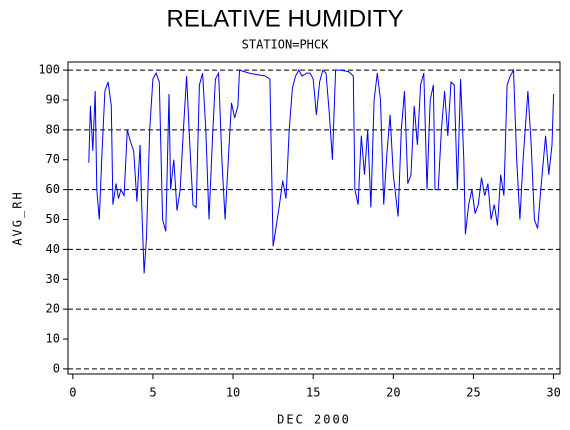 The height and width of the screenshot is (430, 570). Describe the element at coordinates (53, 249) in the screenshot. I see `y-tick-label: 40` at that location.